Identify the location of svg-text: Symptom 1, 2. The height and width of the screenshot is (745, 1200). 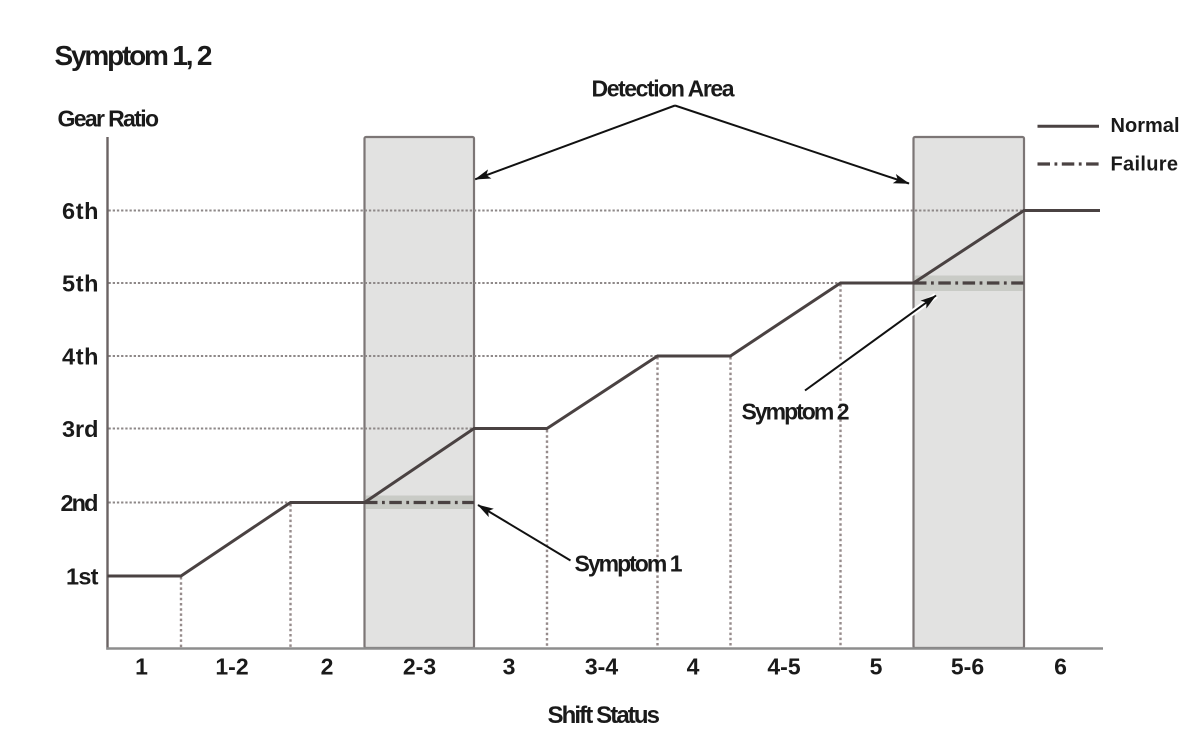
(134, 55).